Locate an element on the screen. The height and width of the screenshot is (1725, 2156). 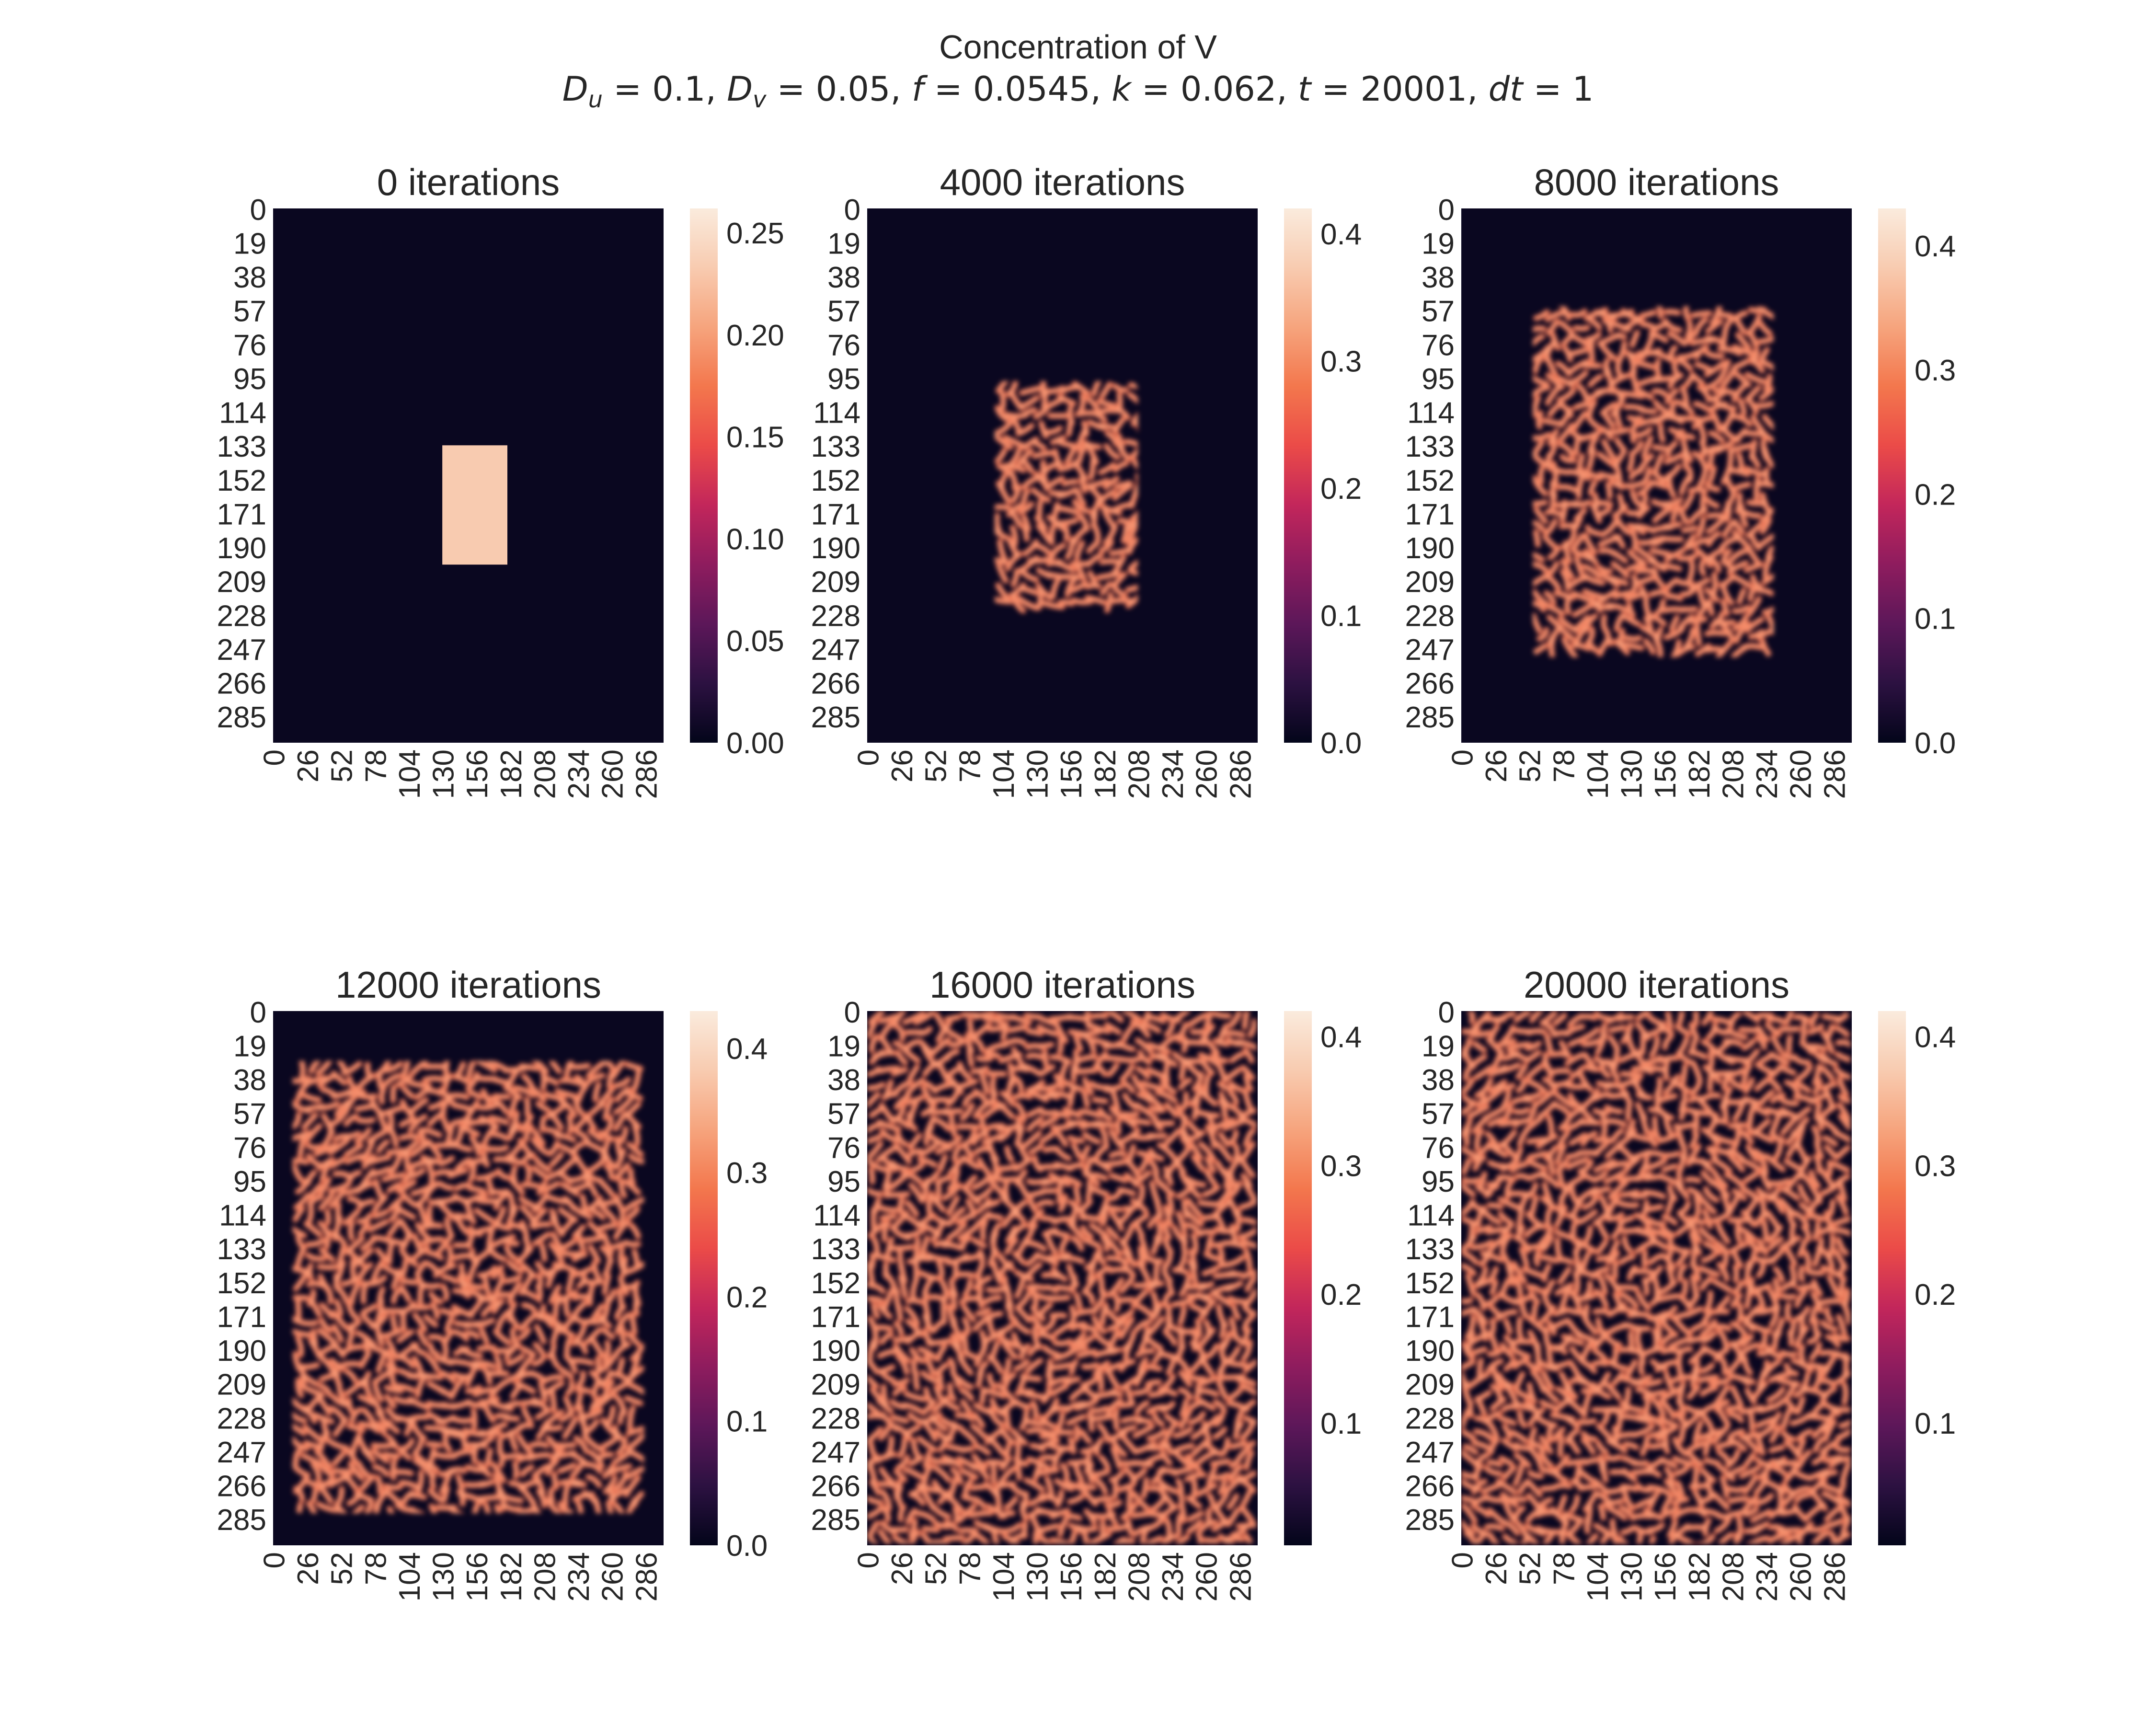
colorbar-tick-label: 0.0 is located at coordinates (747, 1546).